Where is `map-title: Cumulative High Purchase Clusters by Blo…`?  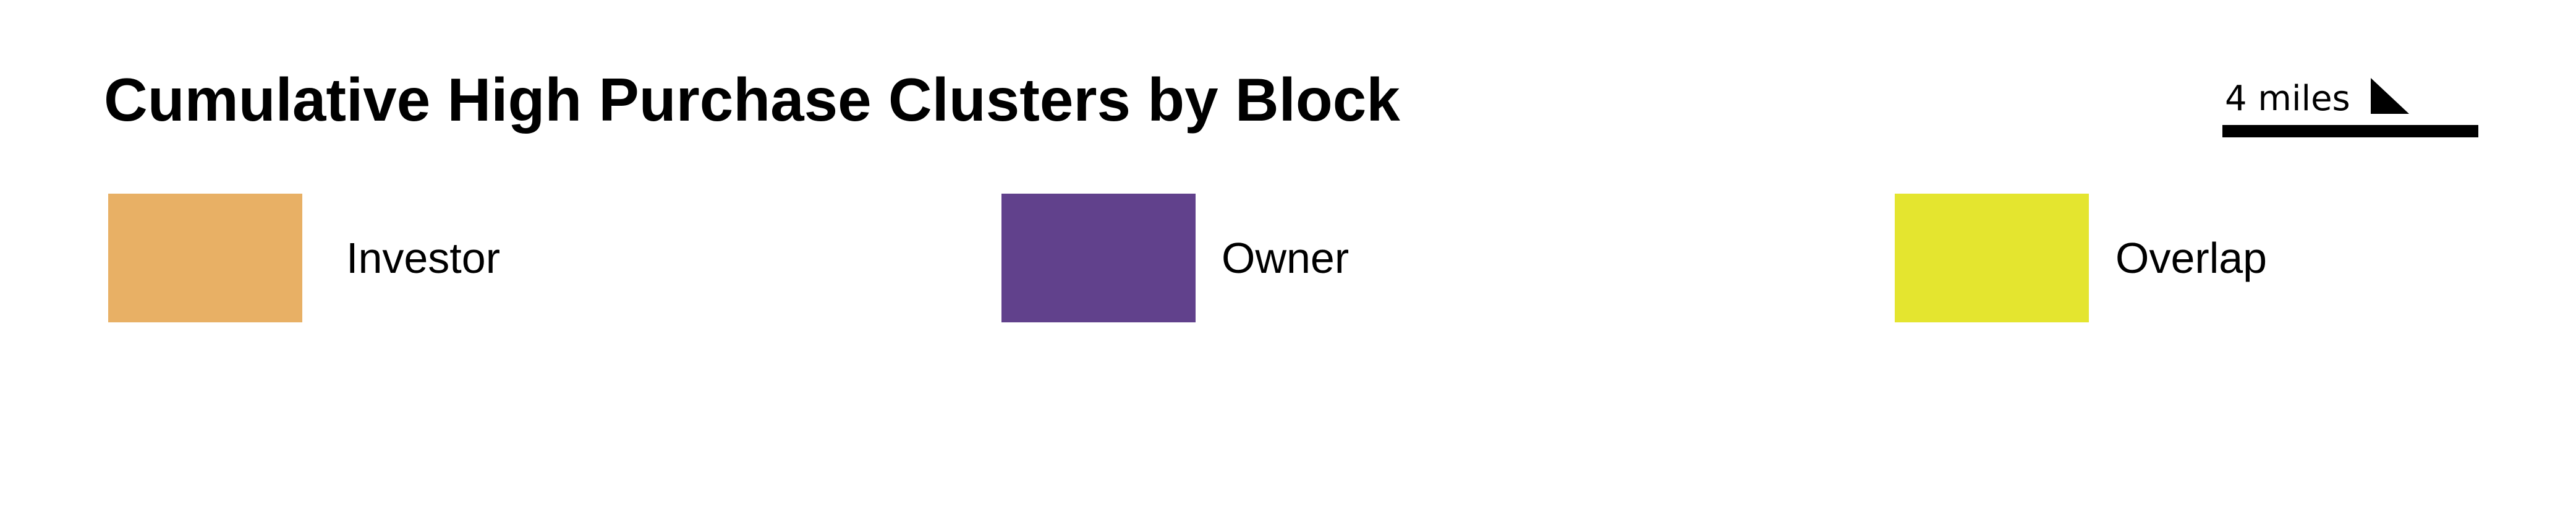 map-title: Cumulative High Purchase Clusters by Blo… is located at coordinates (752, 100).